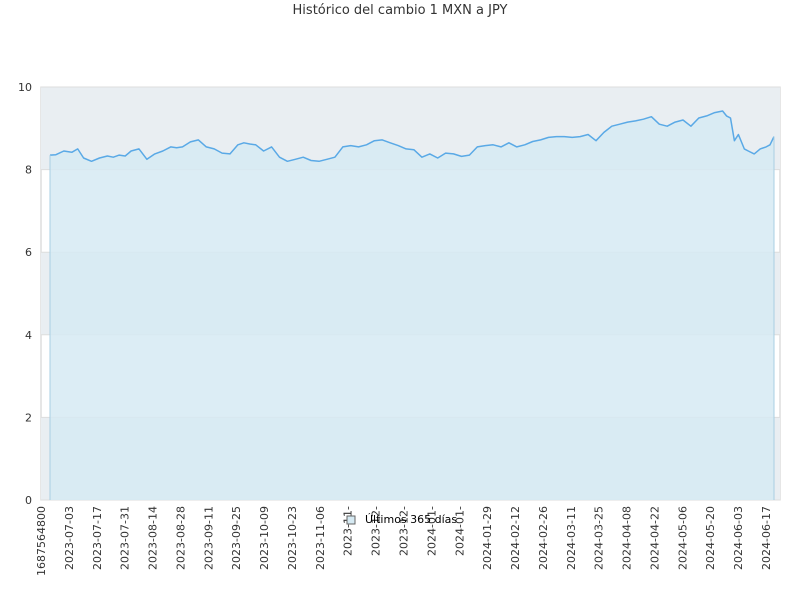 The width and height of the screenshot is (800, 600). What do you see at coordinates (543, 538) in the screenshot?
I see `x-tick-label: 2024-02-26` at bounding box center [543, 538].